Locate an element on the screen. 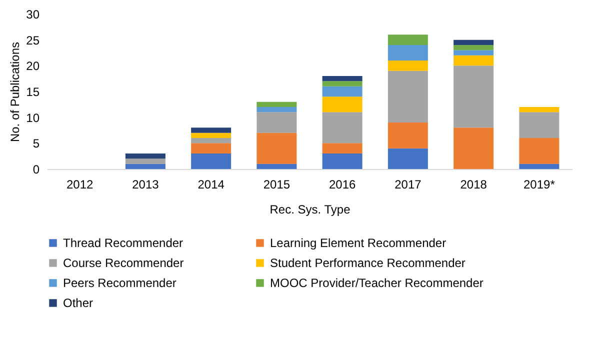  x-tick-label: 2013 is located at coordinates (146, 185).